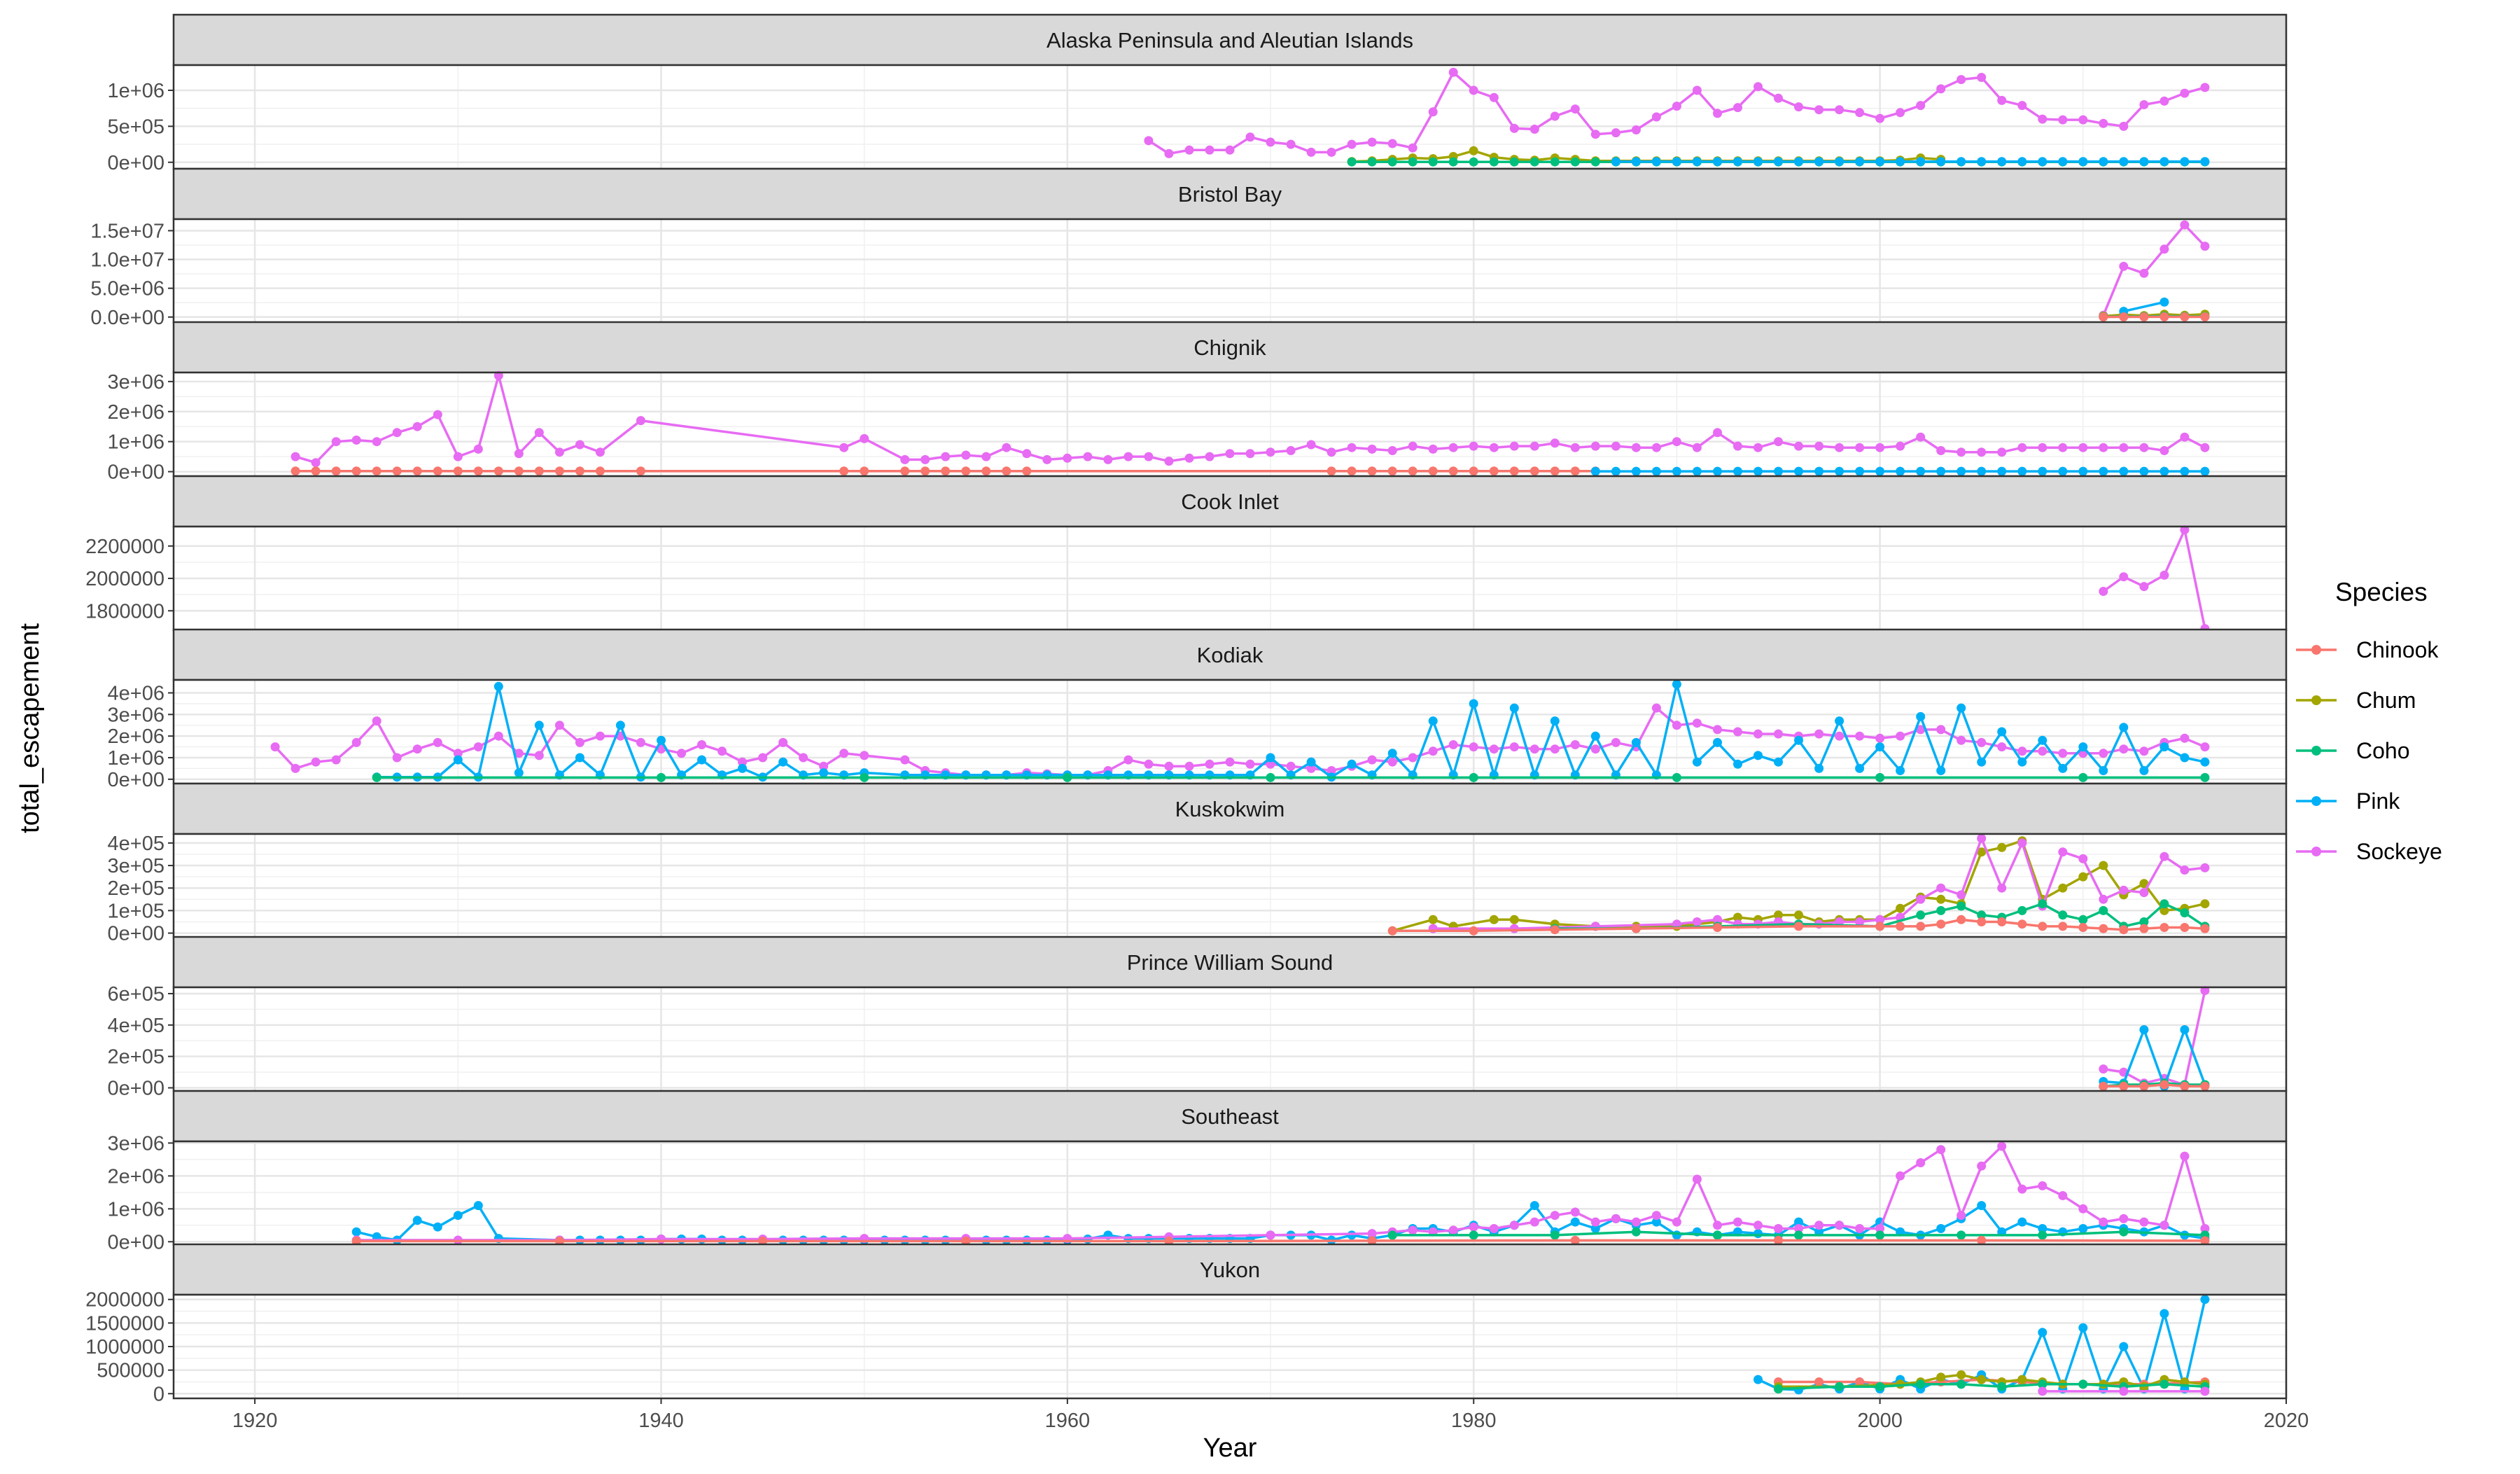 This screenshot has height=1474, width=2520. What do you see at coordinates (124, 547) in the screenshot?
I see `y-tick-label-cook-inlet: 2200000` at bounding box center [124, 547].